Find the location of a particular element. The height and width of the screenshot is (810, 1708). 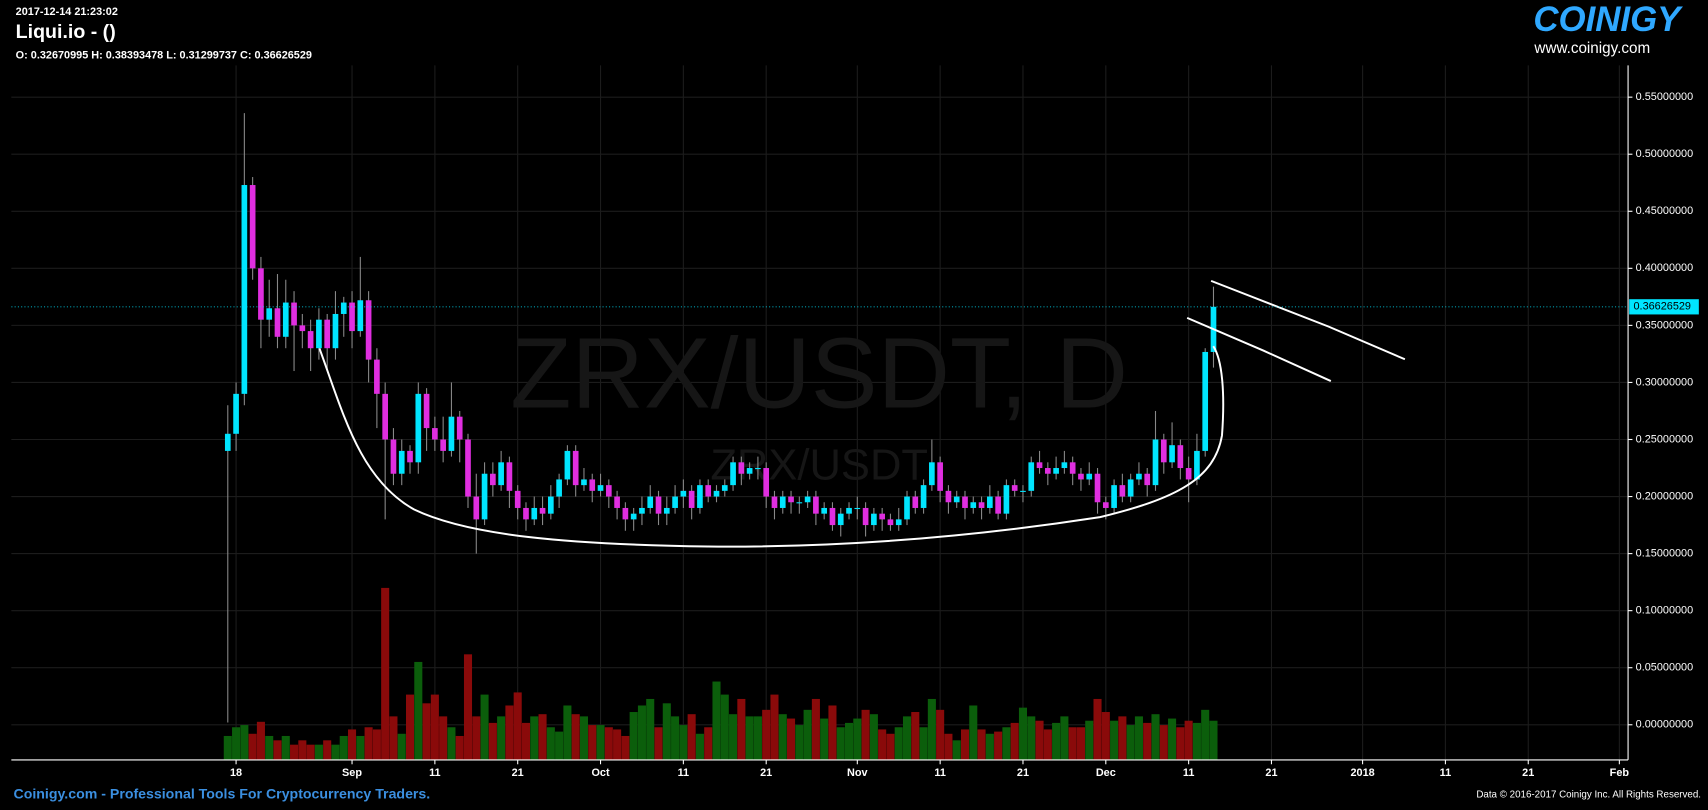

x-tick-label: 2018 is located at coordinates (1362, 773).